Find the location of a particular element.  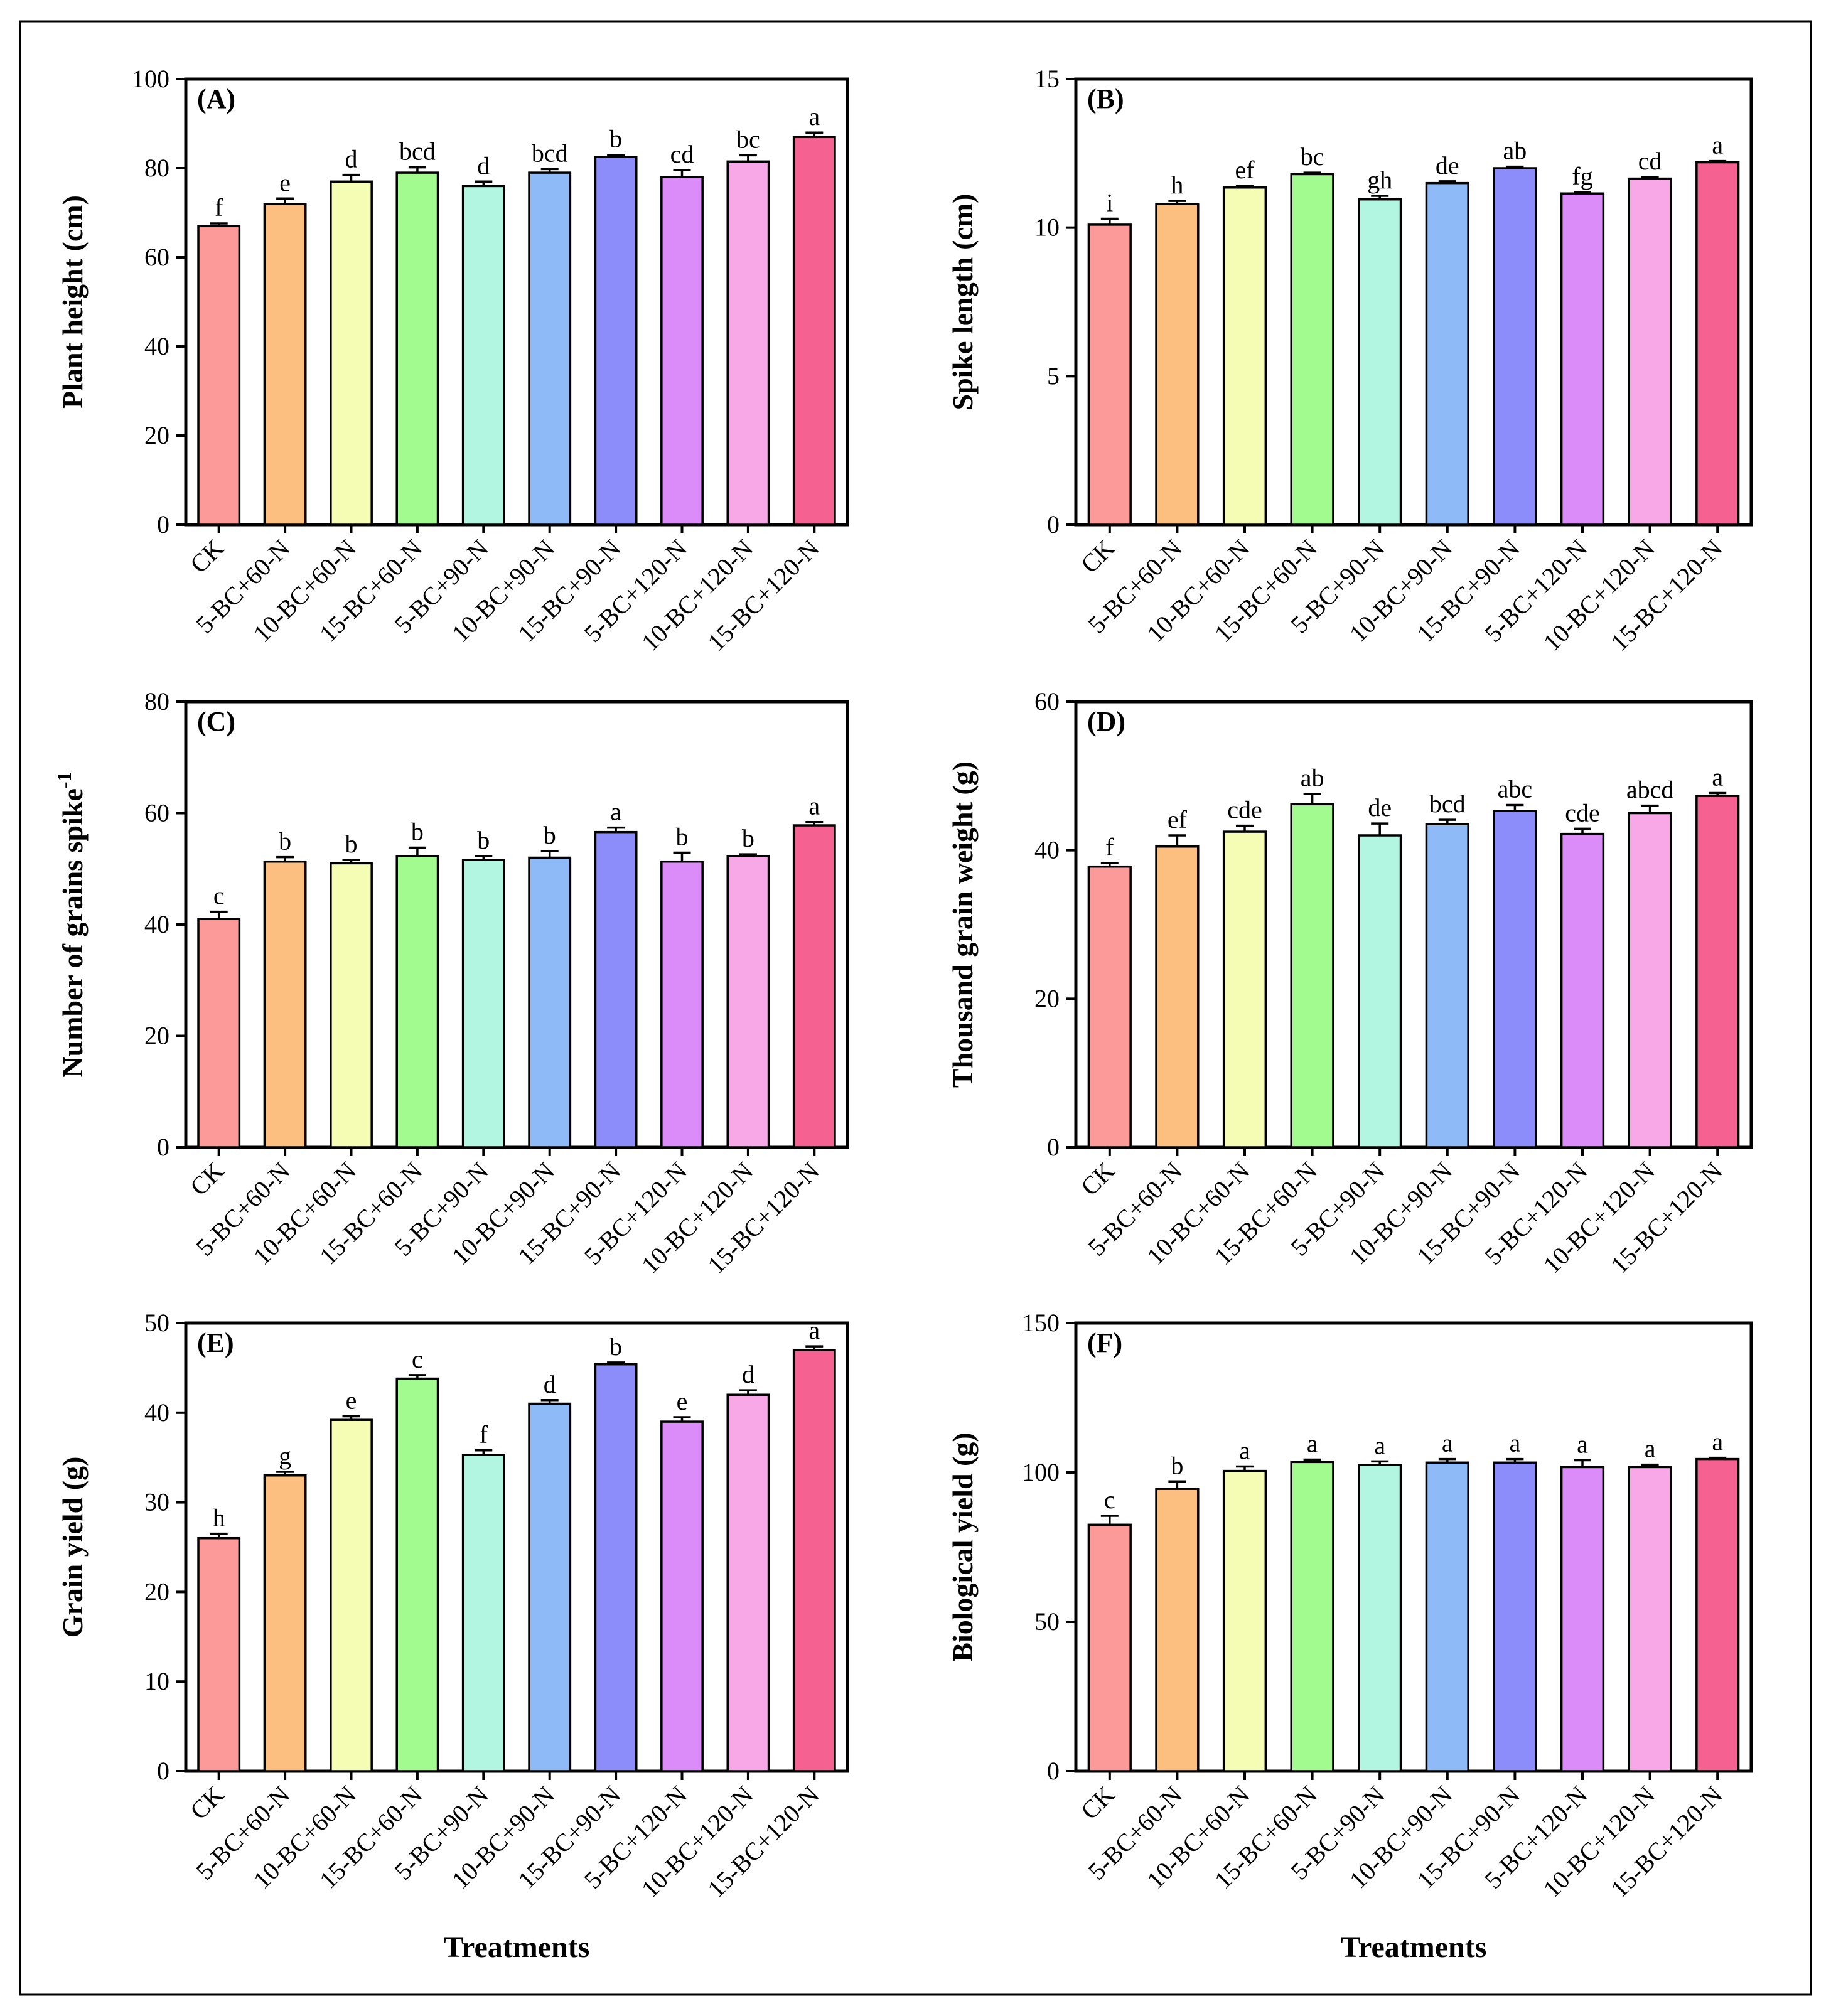

y-tick-label: 50 is located at coordinates (1047, 1621).